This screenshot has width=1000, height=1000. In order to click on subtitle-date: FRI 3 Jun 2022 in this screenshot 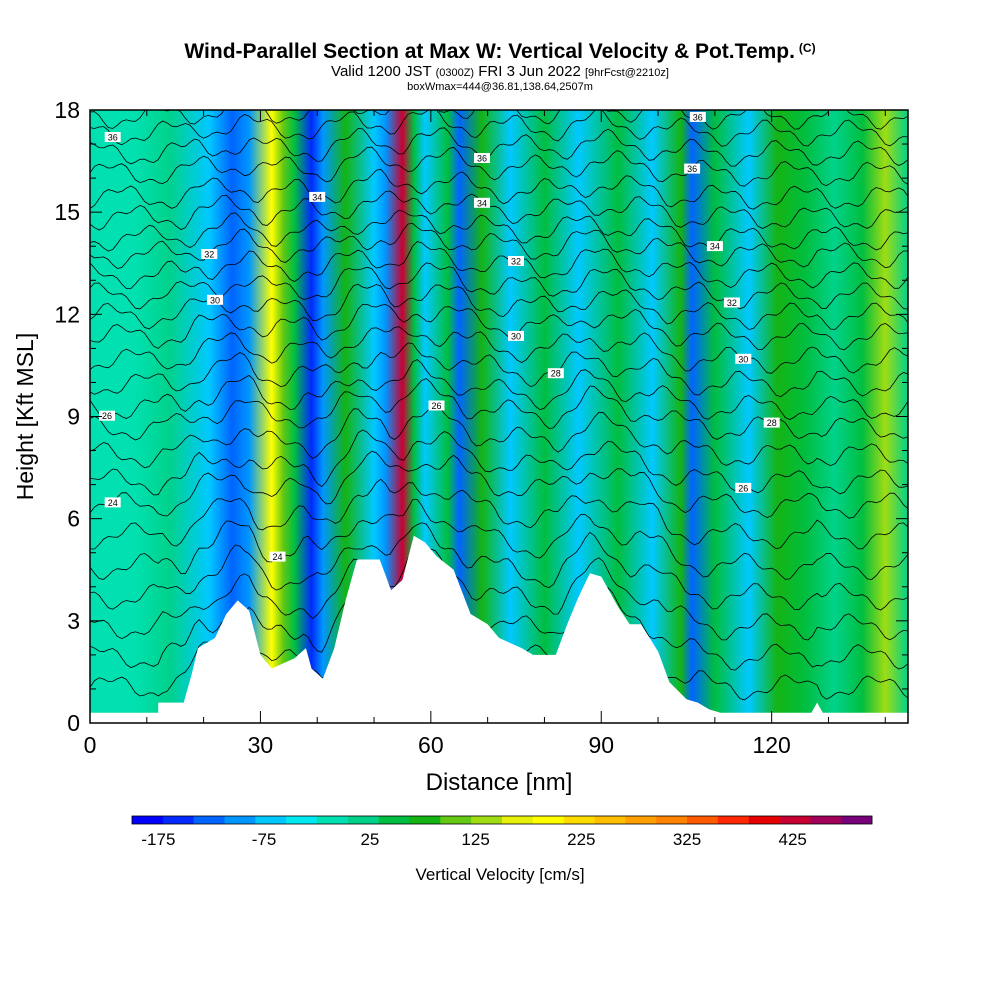, I will do `click(529, 71)`.